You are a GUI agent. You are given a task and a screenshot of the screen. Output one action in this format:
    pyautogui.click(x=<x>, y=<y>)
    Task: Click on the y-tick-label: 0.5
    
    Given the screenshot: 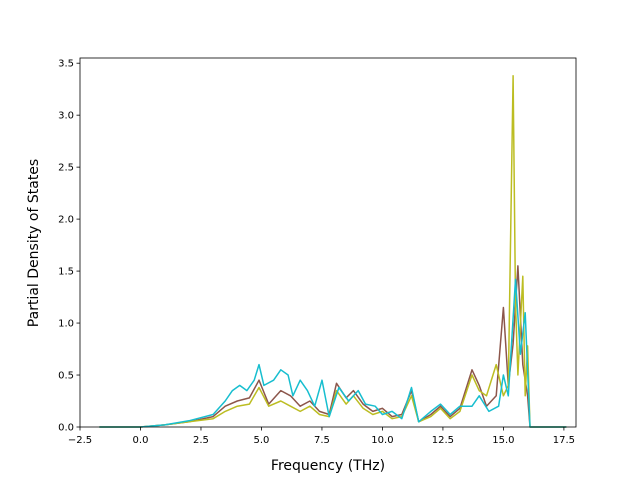 What is the action you would take?
    pyautogui.click(x=66, y=376)
    